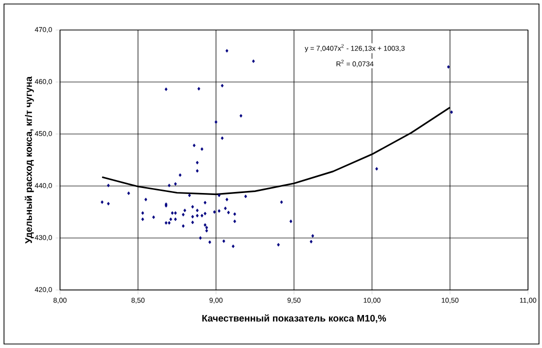 The width and height of the screenshot is (542, 348). Describe the element at coordinates (294, 318) in the screenshot. I see `x-axis-title: Качественный показатель кокса М10,%` at that location.